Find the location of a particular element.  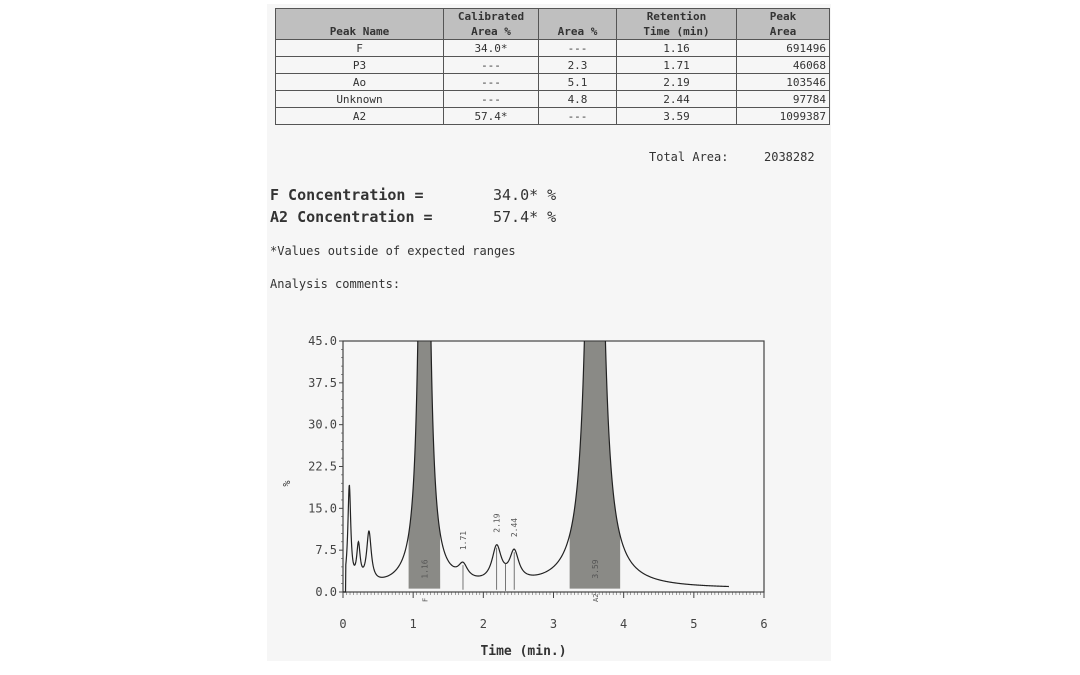

table-cell: 1.16 is located at coordinates (676, 48).